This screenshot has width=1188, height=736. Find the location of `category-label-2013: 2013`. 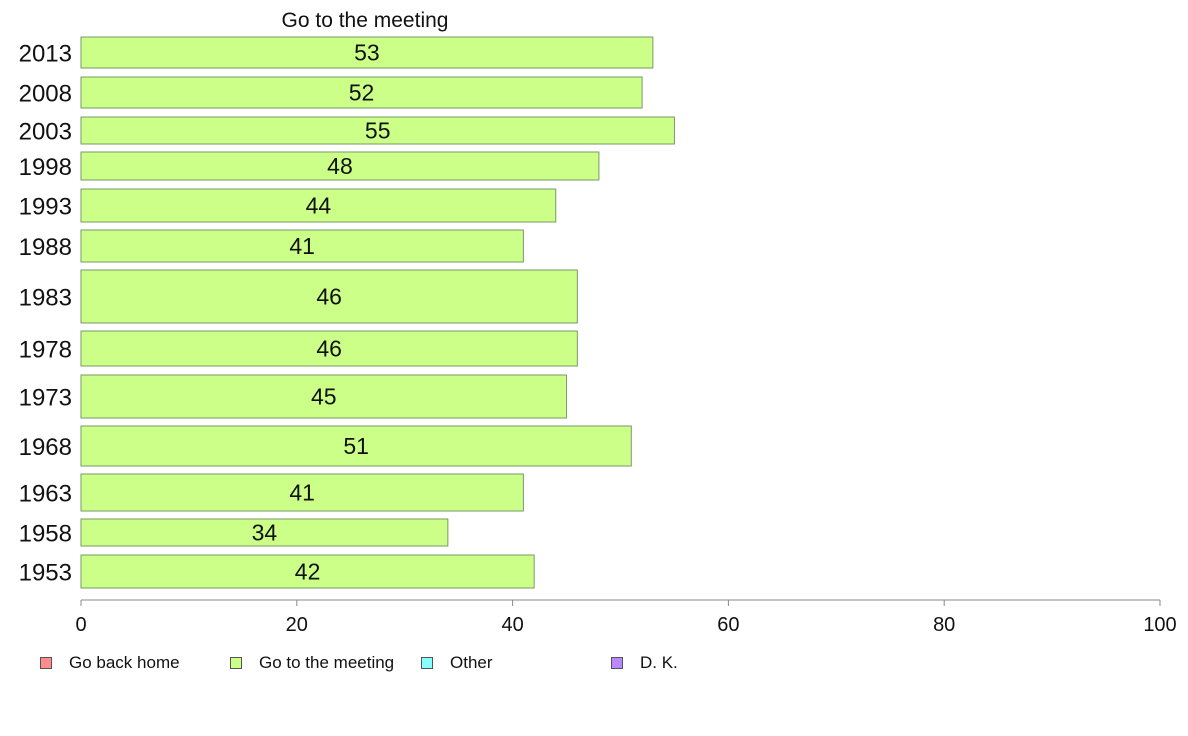

category-label-2013: 2013 is located at coordinates (45, 54).